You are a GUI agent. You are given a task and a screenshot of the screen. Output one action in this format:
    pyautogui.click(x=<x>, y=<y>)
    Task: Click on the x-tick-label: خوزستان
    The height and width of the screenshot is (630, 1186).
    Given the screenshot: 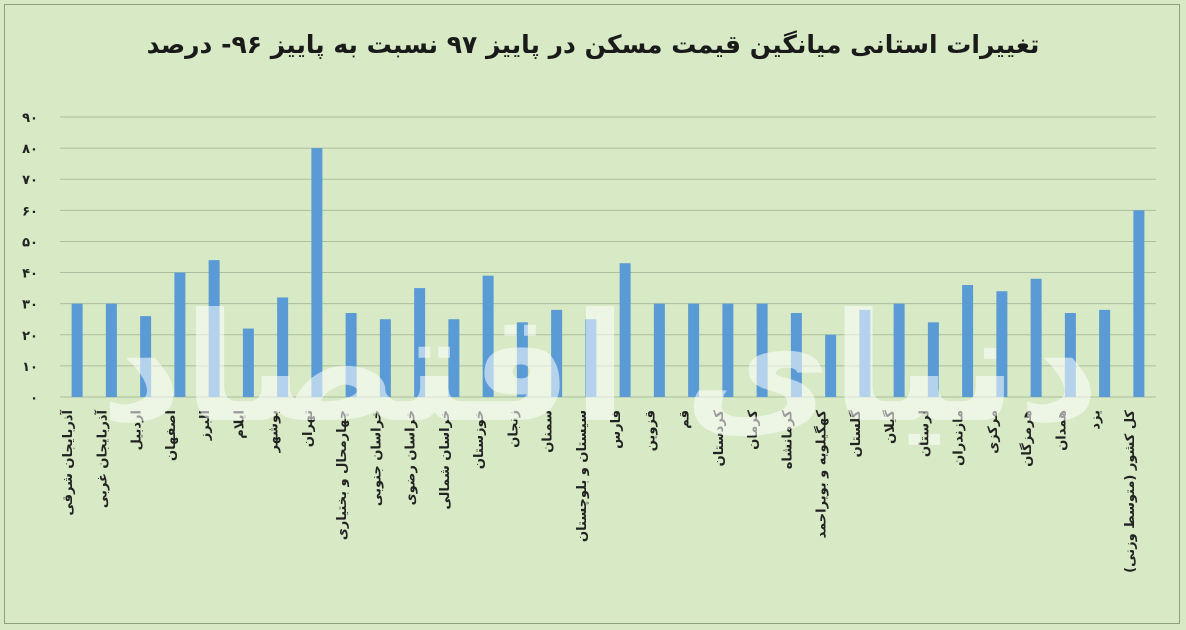 What is the action you would take?
    pyautogui.click(x=479, y=439)
    